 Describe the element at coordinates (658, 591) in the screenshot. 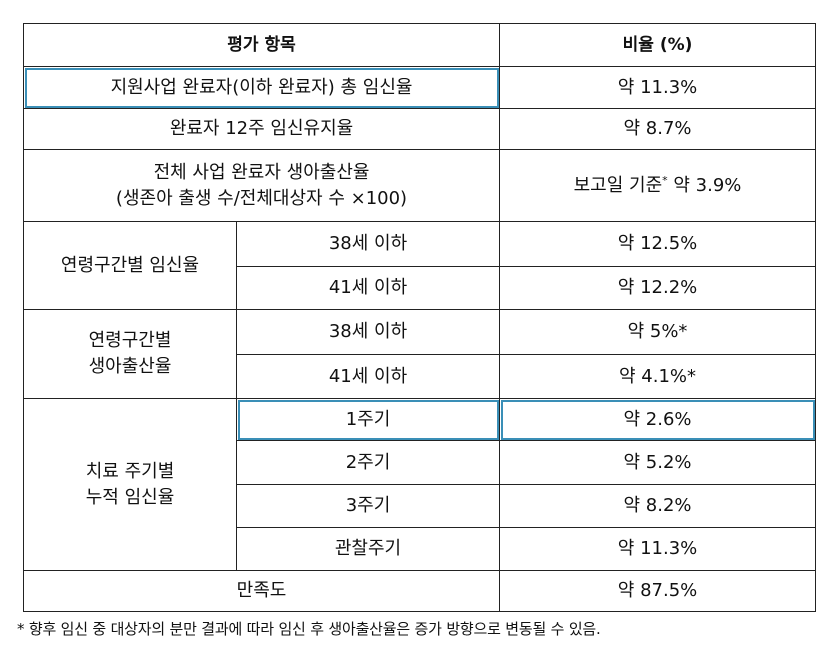

I see `row-satisfaction-value: 약 87.5%` at that location.